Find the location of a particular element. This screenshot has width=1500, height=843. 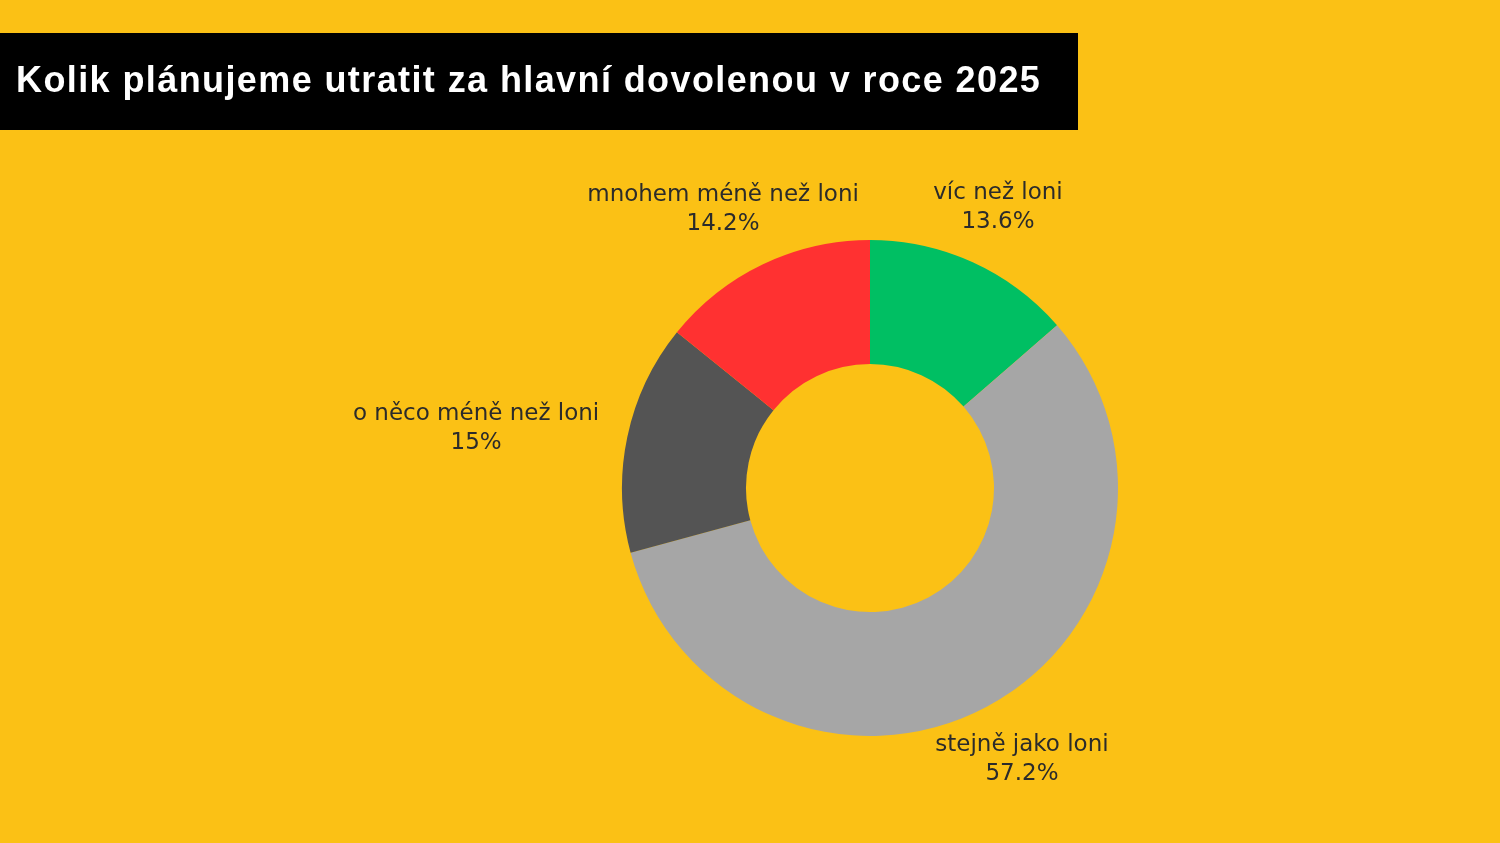

data-label: 15% is located at coordinates (476, 441).